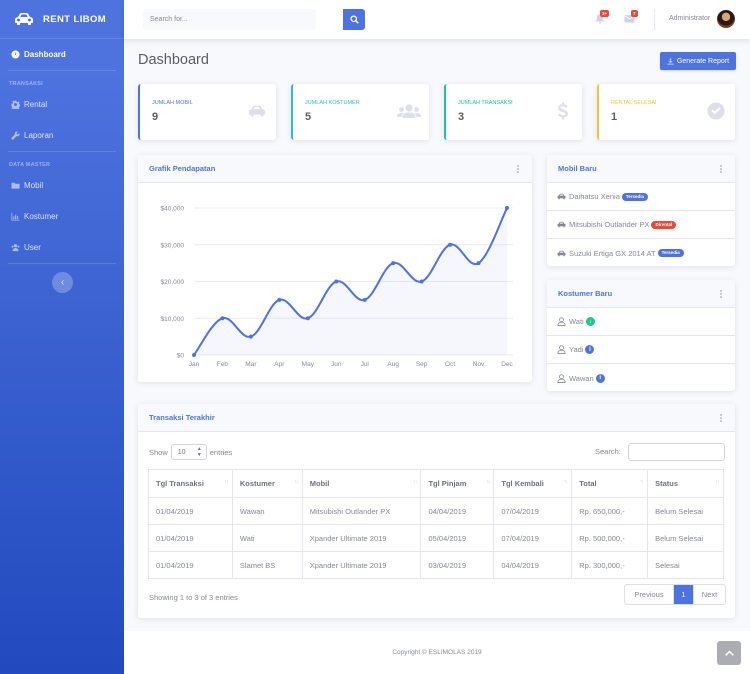 Image resolution: width=750 pixels, height=674 pixels. Describe the element at coordinates (457, 483) in the screenshot. I see `column-header: Tgl Pinjam ↑↓` at that location.